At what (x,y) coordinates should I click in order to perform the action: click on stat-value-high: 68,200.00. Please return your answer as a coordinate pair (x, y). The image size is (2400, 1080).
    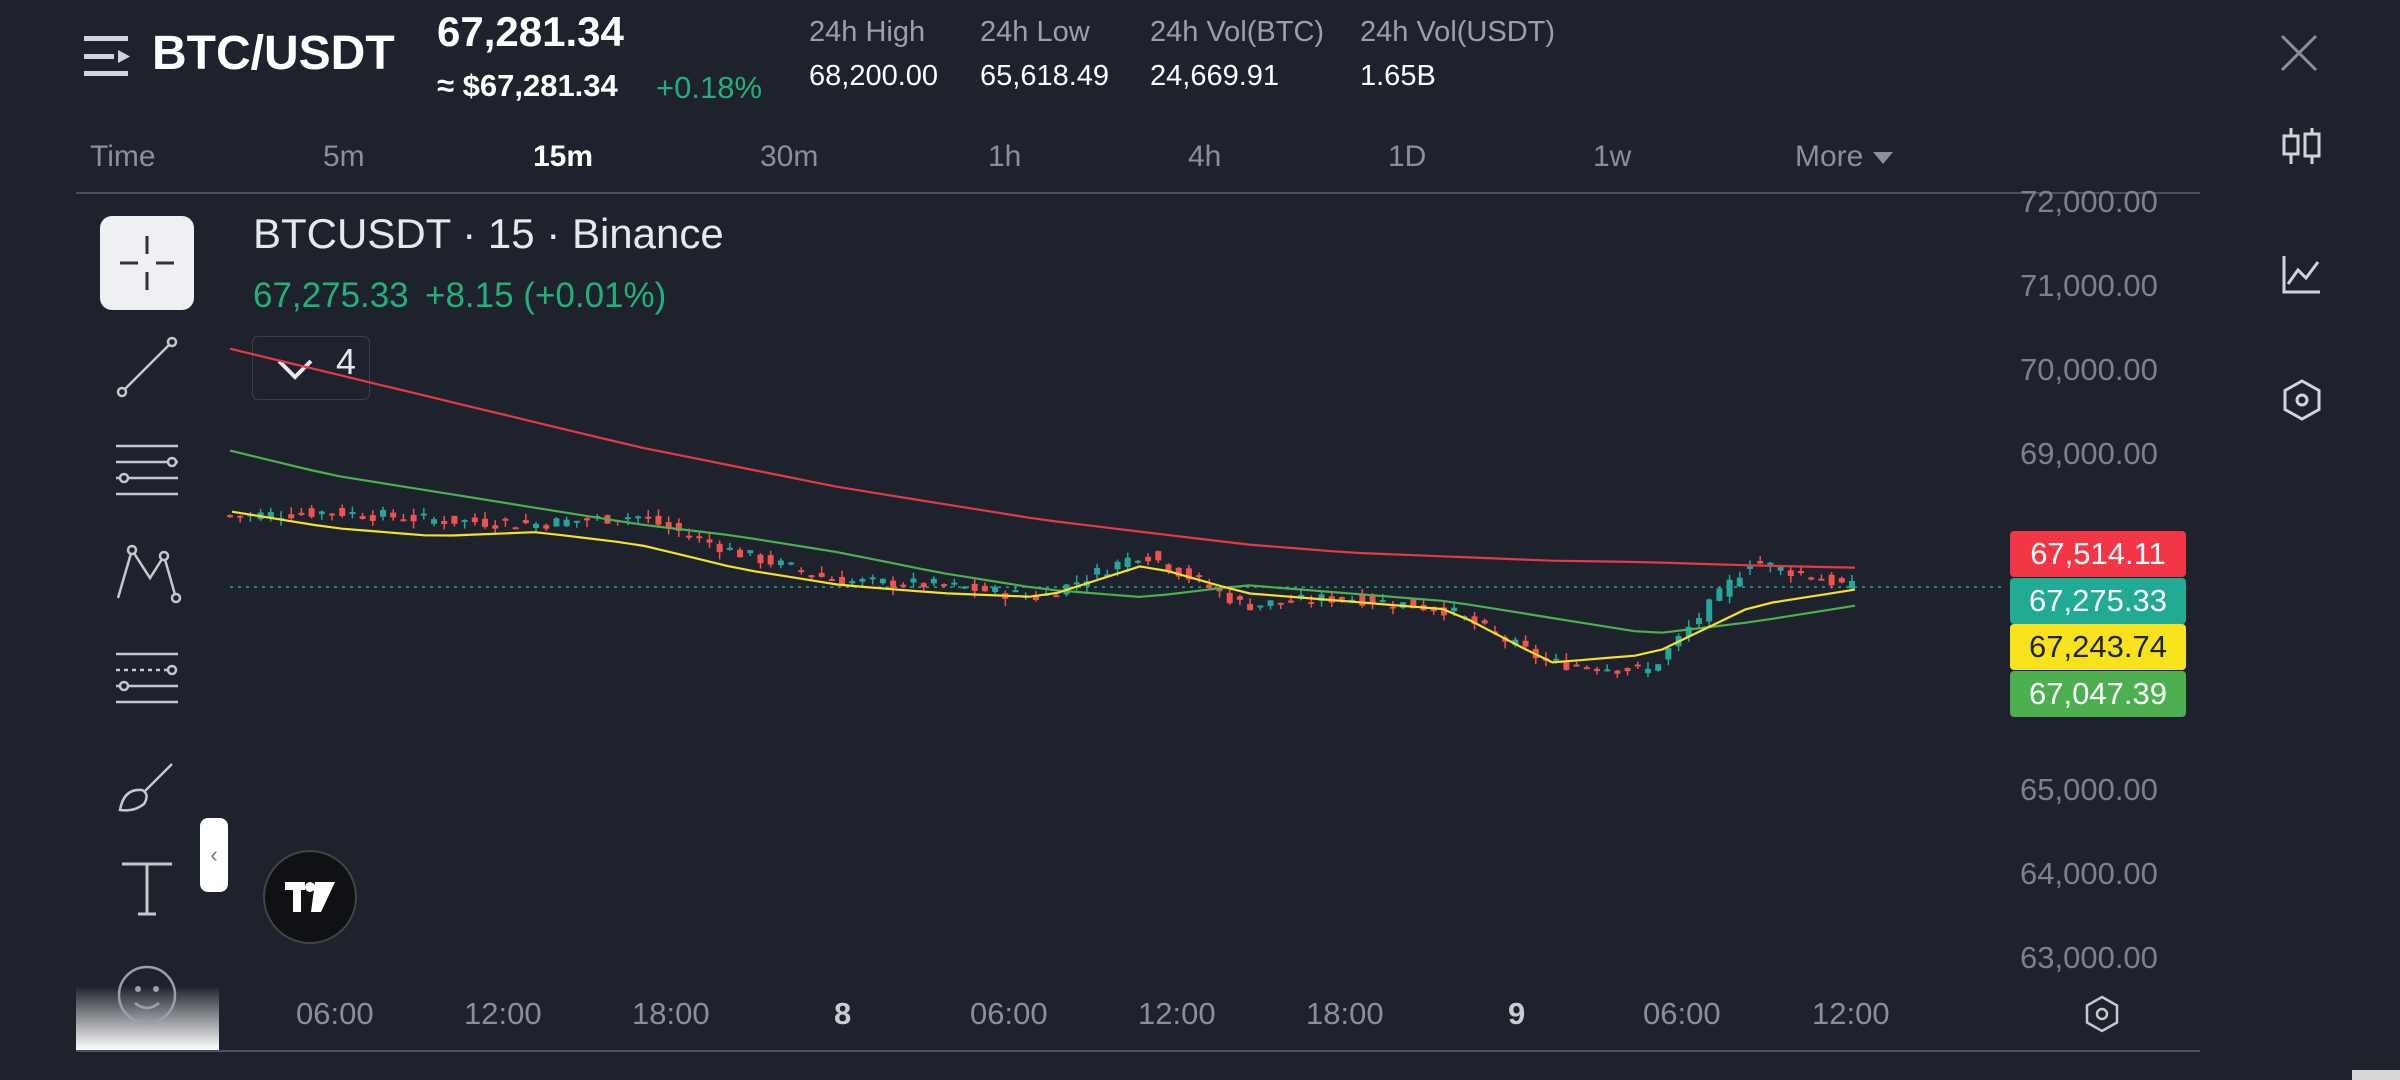
    Looking at the image, I should click on (874, 76).